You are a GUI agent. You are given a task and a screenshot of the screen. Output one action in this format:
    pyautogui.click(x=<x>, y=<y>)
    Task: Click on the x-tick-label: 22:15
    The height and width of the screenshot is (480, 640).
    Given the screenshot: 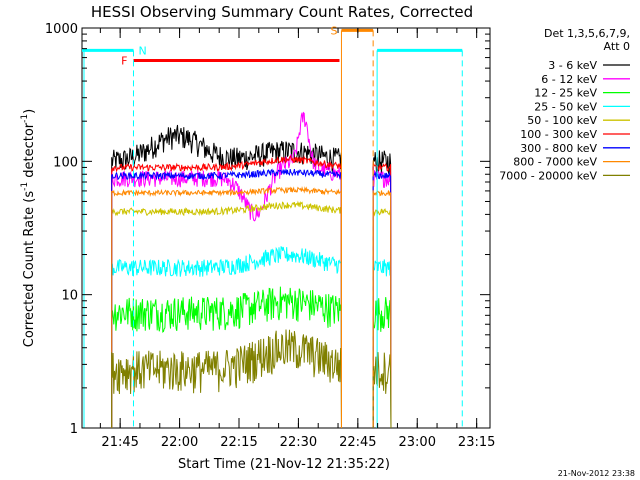 What is the action you would take?
    pyautogui.click(x=238, y=442)
    